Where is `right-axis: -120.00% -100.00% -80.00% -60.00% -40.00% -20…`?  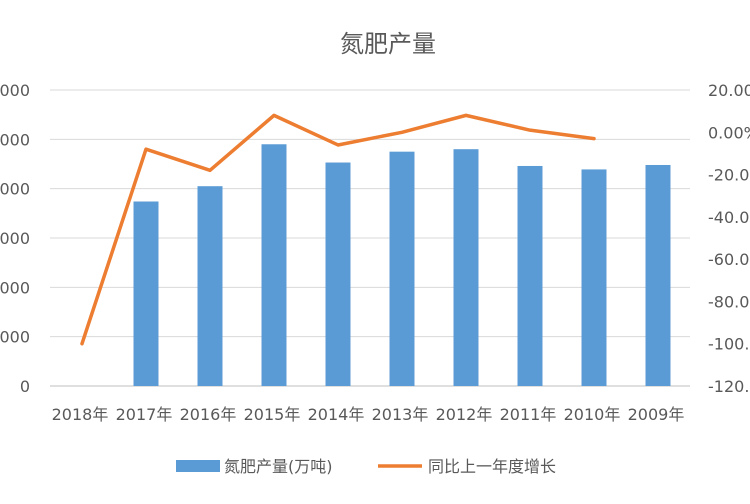 right-axis: -120.00% -100.00% -80.00% -60.00% -40.00% -20… is located at coordinates (729, 238).